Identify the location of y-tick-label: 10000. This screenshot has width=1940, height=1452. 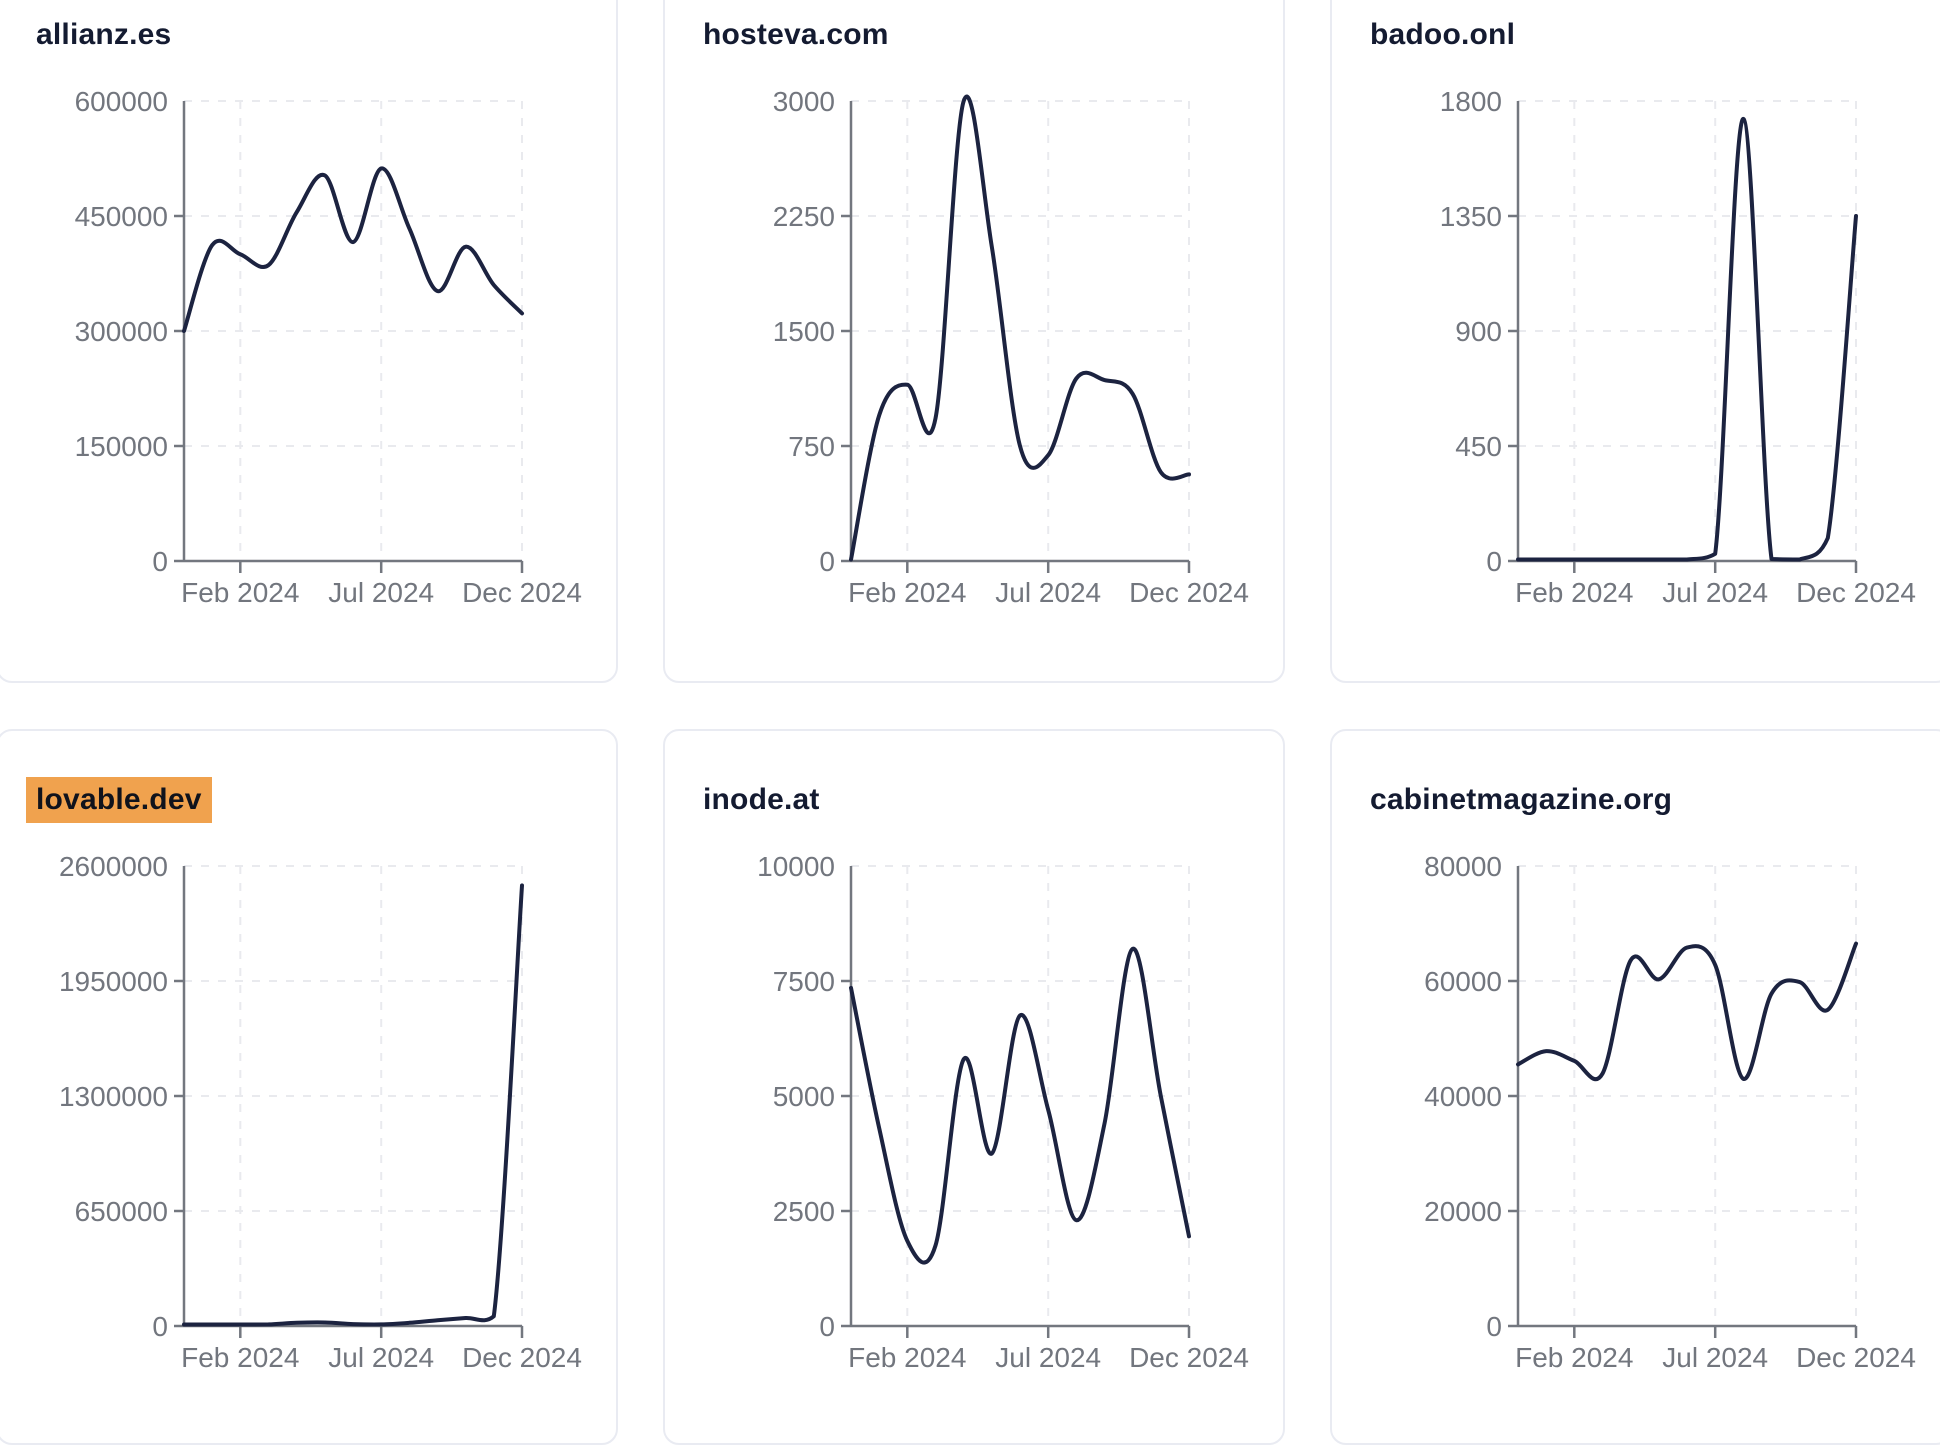
(796, 866).